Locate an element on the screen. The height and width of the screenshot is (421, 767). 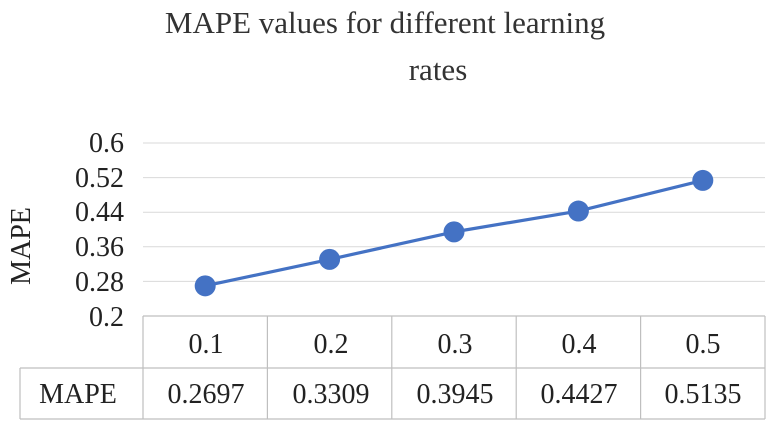
value-cell: 0.3309 is located at coordinates (331, 394).